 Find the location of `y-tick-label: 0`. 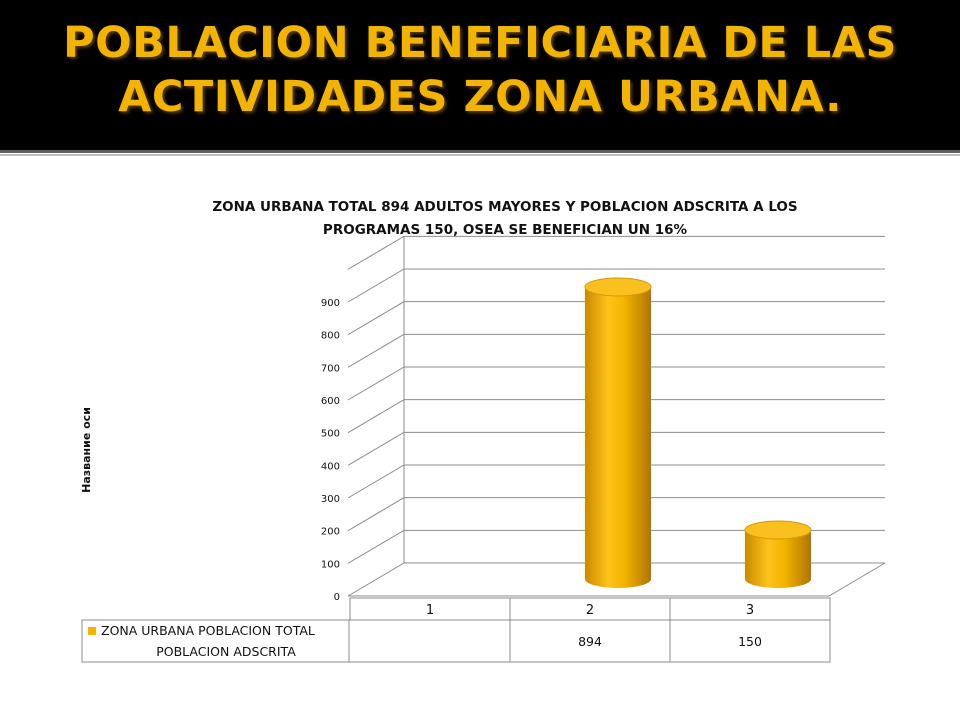

y-tick-label: 0 is located at coordinates (337, 597).